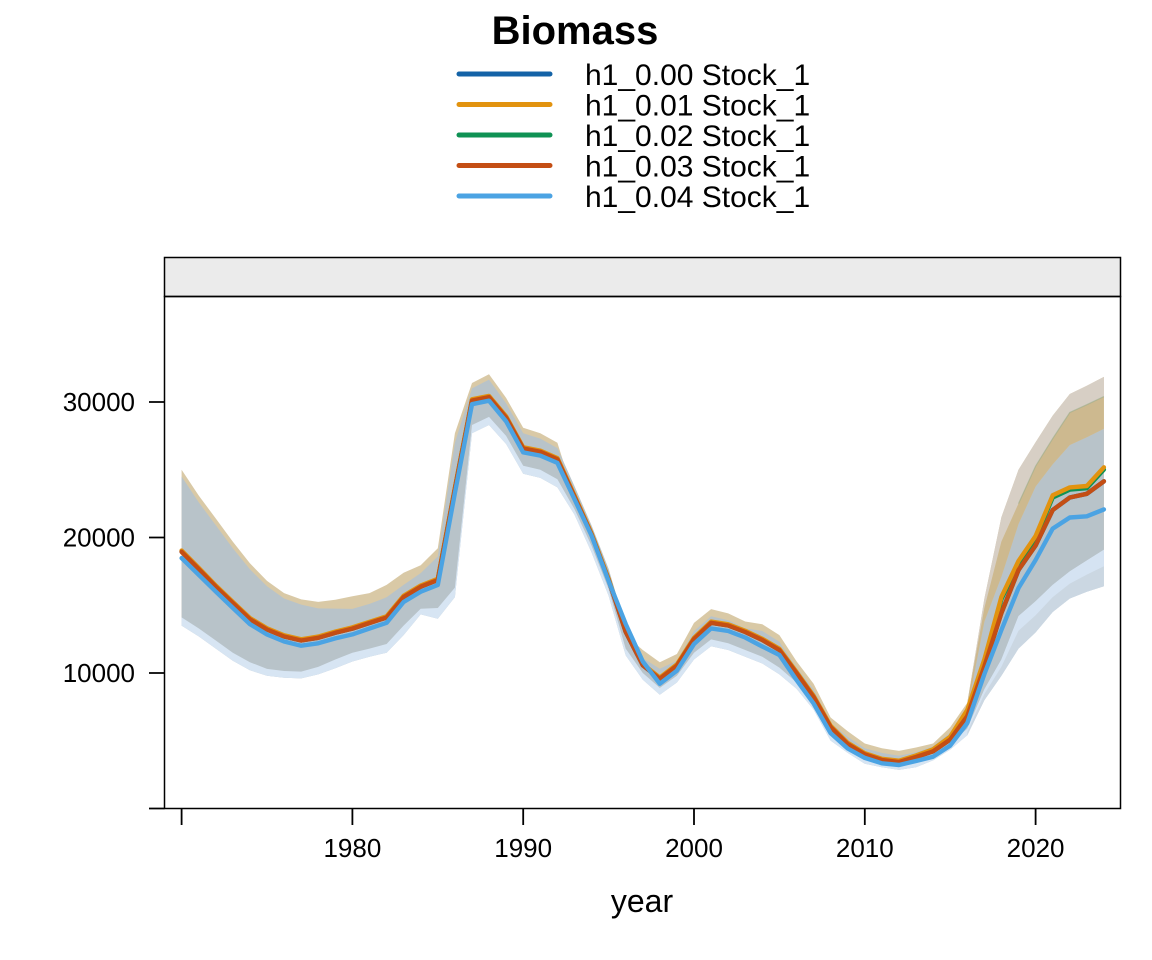 The width and height of the screenshot is (1152, 960). What do you see at coordinates (1036, 848) in the screenshot?
I see `svg-text: 2020` at bounding box center [1036, 848].